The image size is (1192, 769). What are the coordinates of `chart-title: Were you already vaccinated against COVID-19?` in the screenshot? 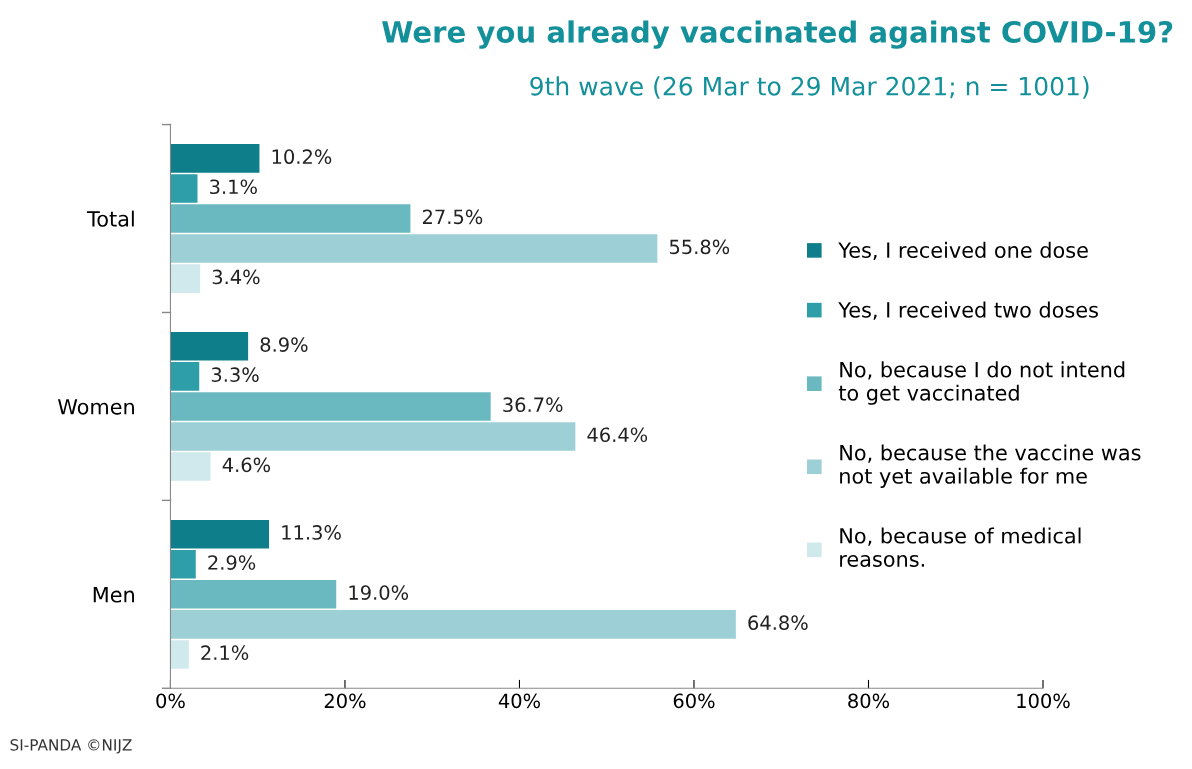 It's located at (777, 34).